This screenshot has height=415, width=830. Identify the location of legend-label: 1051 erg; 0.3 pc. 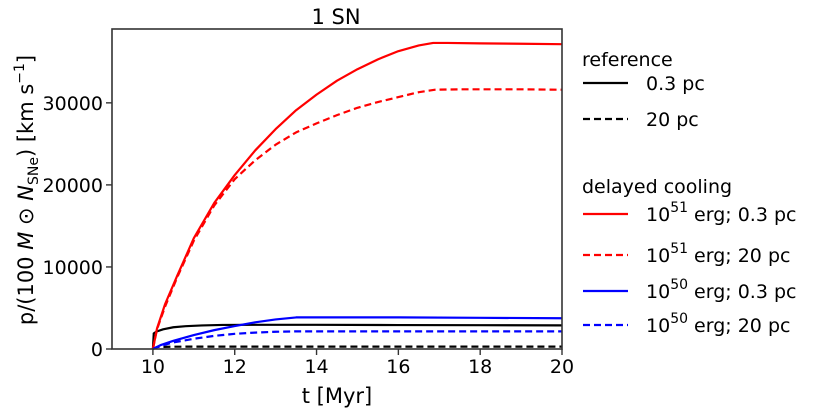
(721, 213).